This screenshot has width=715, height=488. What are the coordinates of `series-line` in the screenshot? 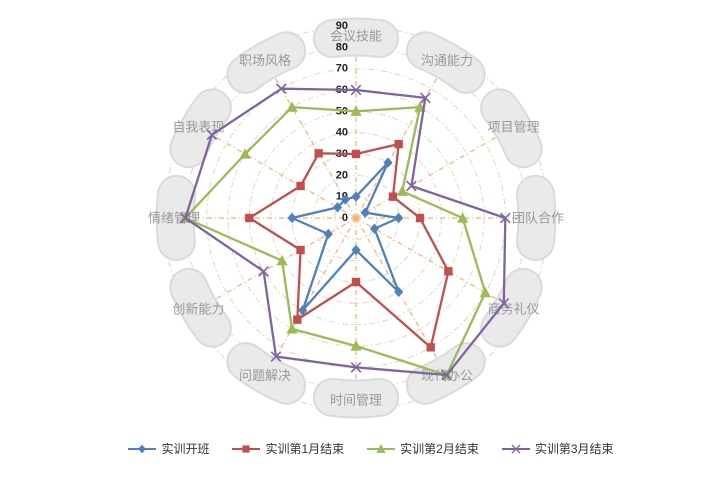 It's located at (349, 245).